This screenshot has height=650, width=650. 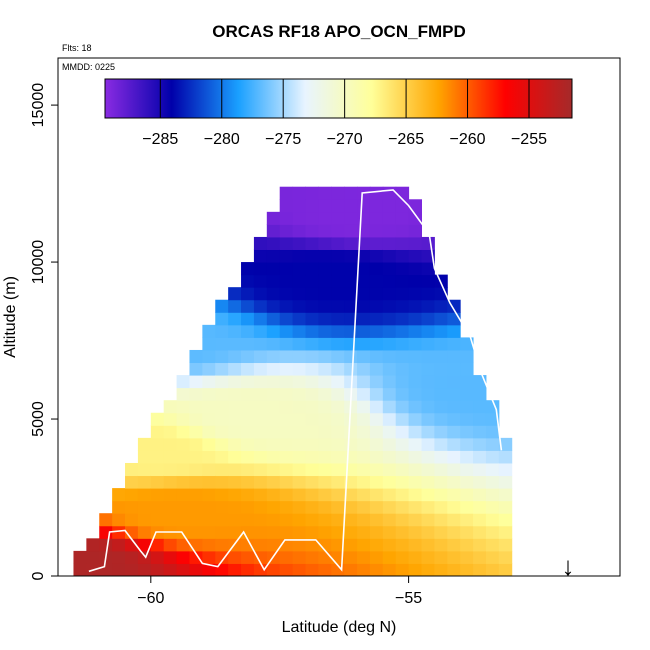 What do you see at coordinates (38, 105) in the screenshot?
I see `y-tick-label: 15000` at bounding box center [38, 105].